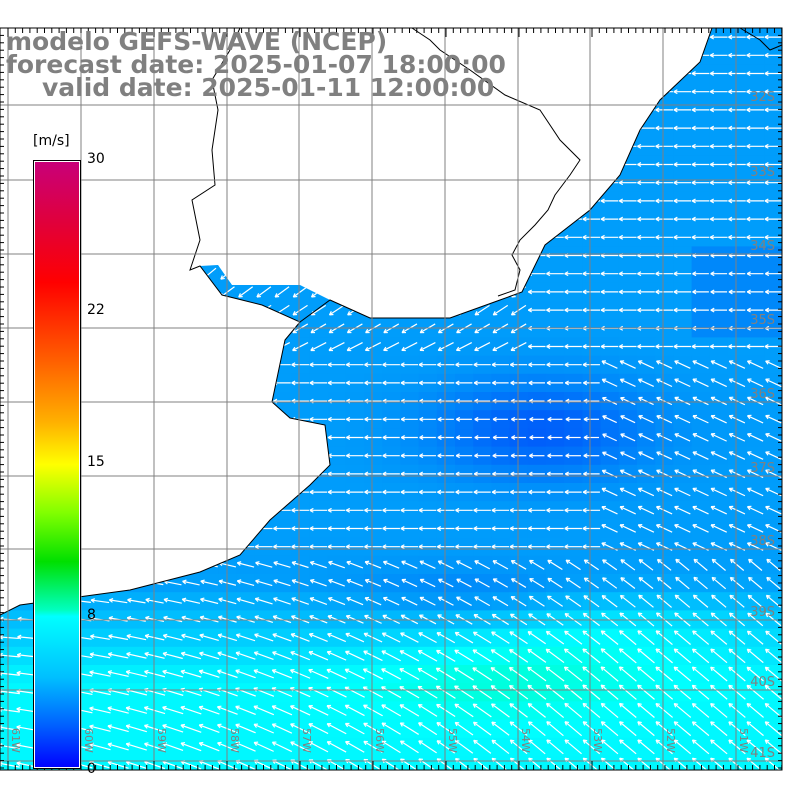 The image size is (800, 800). Describe the element at coordinates (762, 753) in the screenshot. I see `lat-label: 41S` at that location.